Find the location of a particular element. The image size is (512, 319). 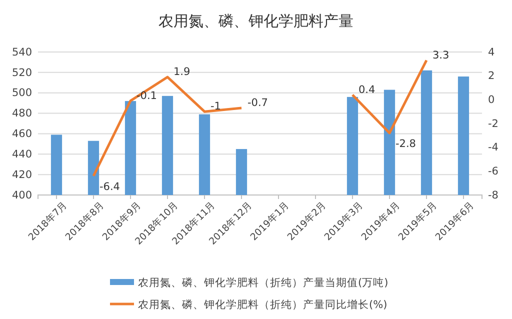

data-label: -2.8 is located at coordinates (406, 144).